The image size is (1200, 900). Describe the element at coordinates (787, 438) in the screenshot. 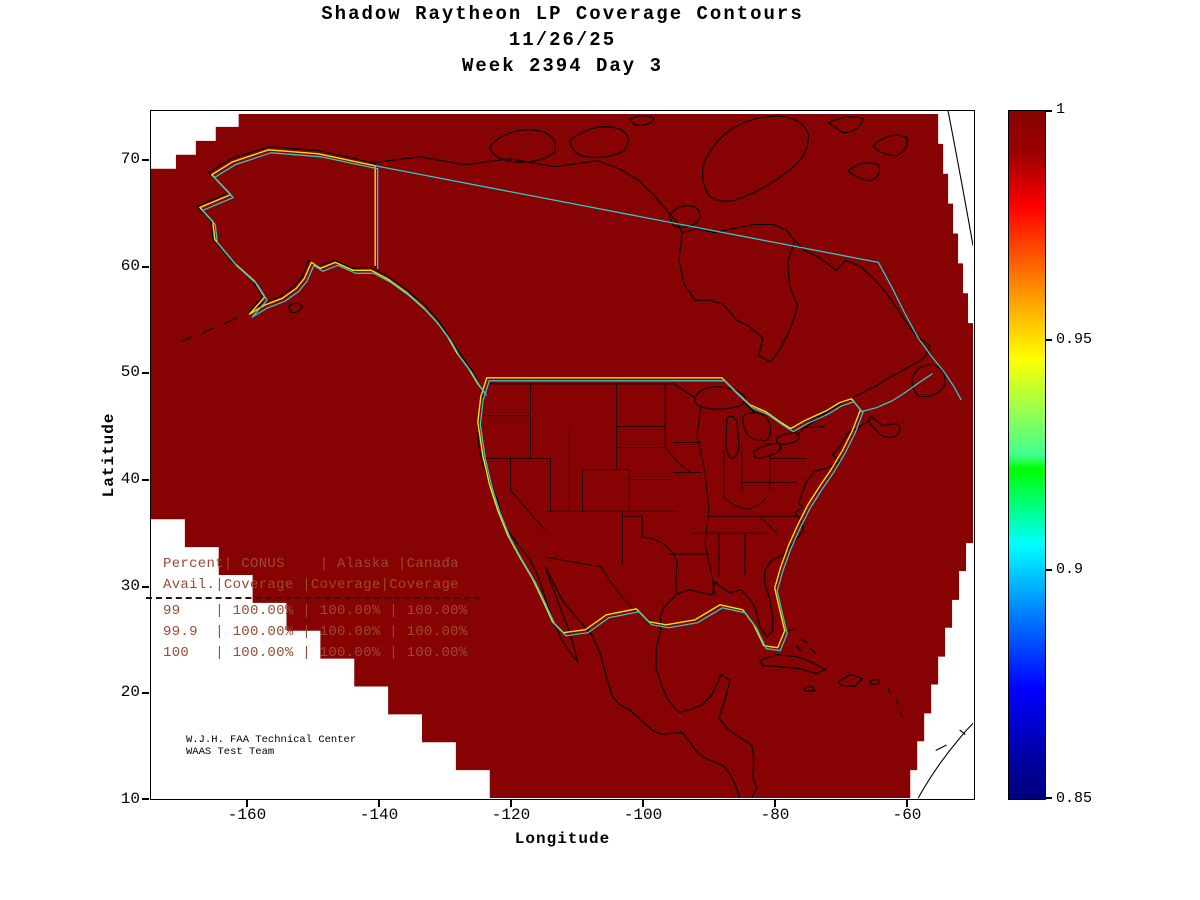

I see `lake-ontario` at that location.